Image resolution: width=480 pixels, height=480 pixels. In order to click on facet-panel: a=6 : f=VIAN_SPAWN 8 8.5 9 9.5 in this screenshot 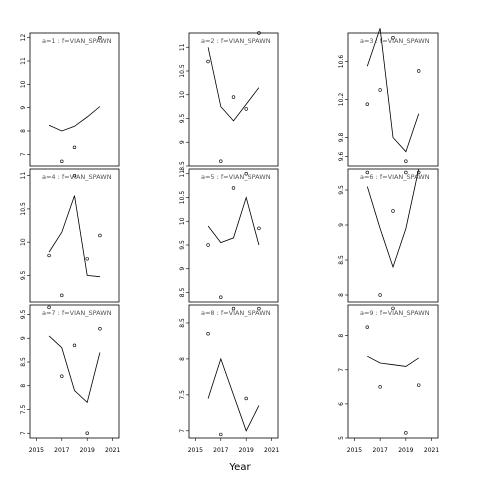, I will do `click(388, 235)`.